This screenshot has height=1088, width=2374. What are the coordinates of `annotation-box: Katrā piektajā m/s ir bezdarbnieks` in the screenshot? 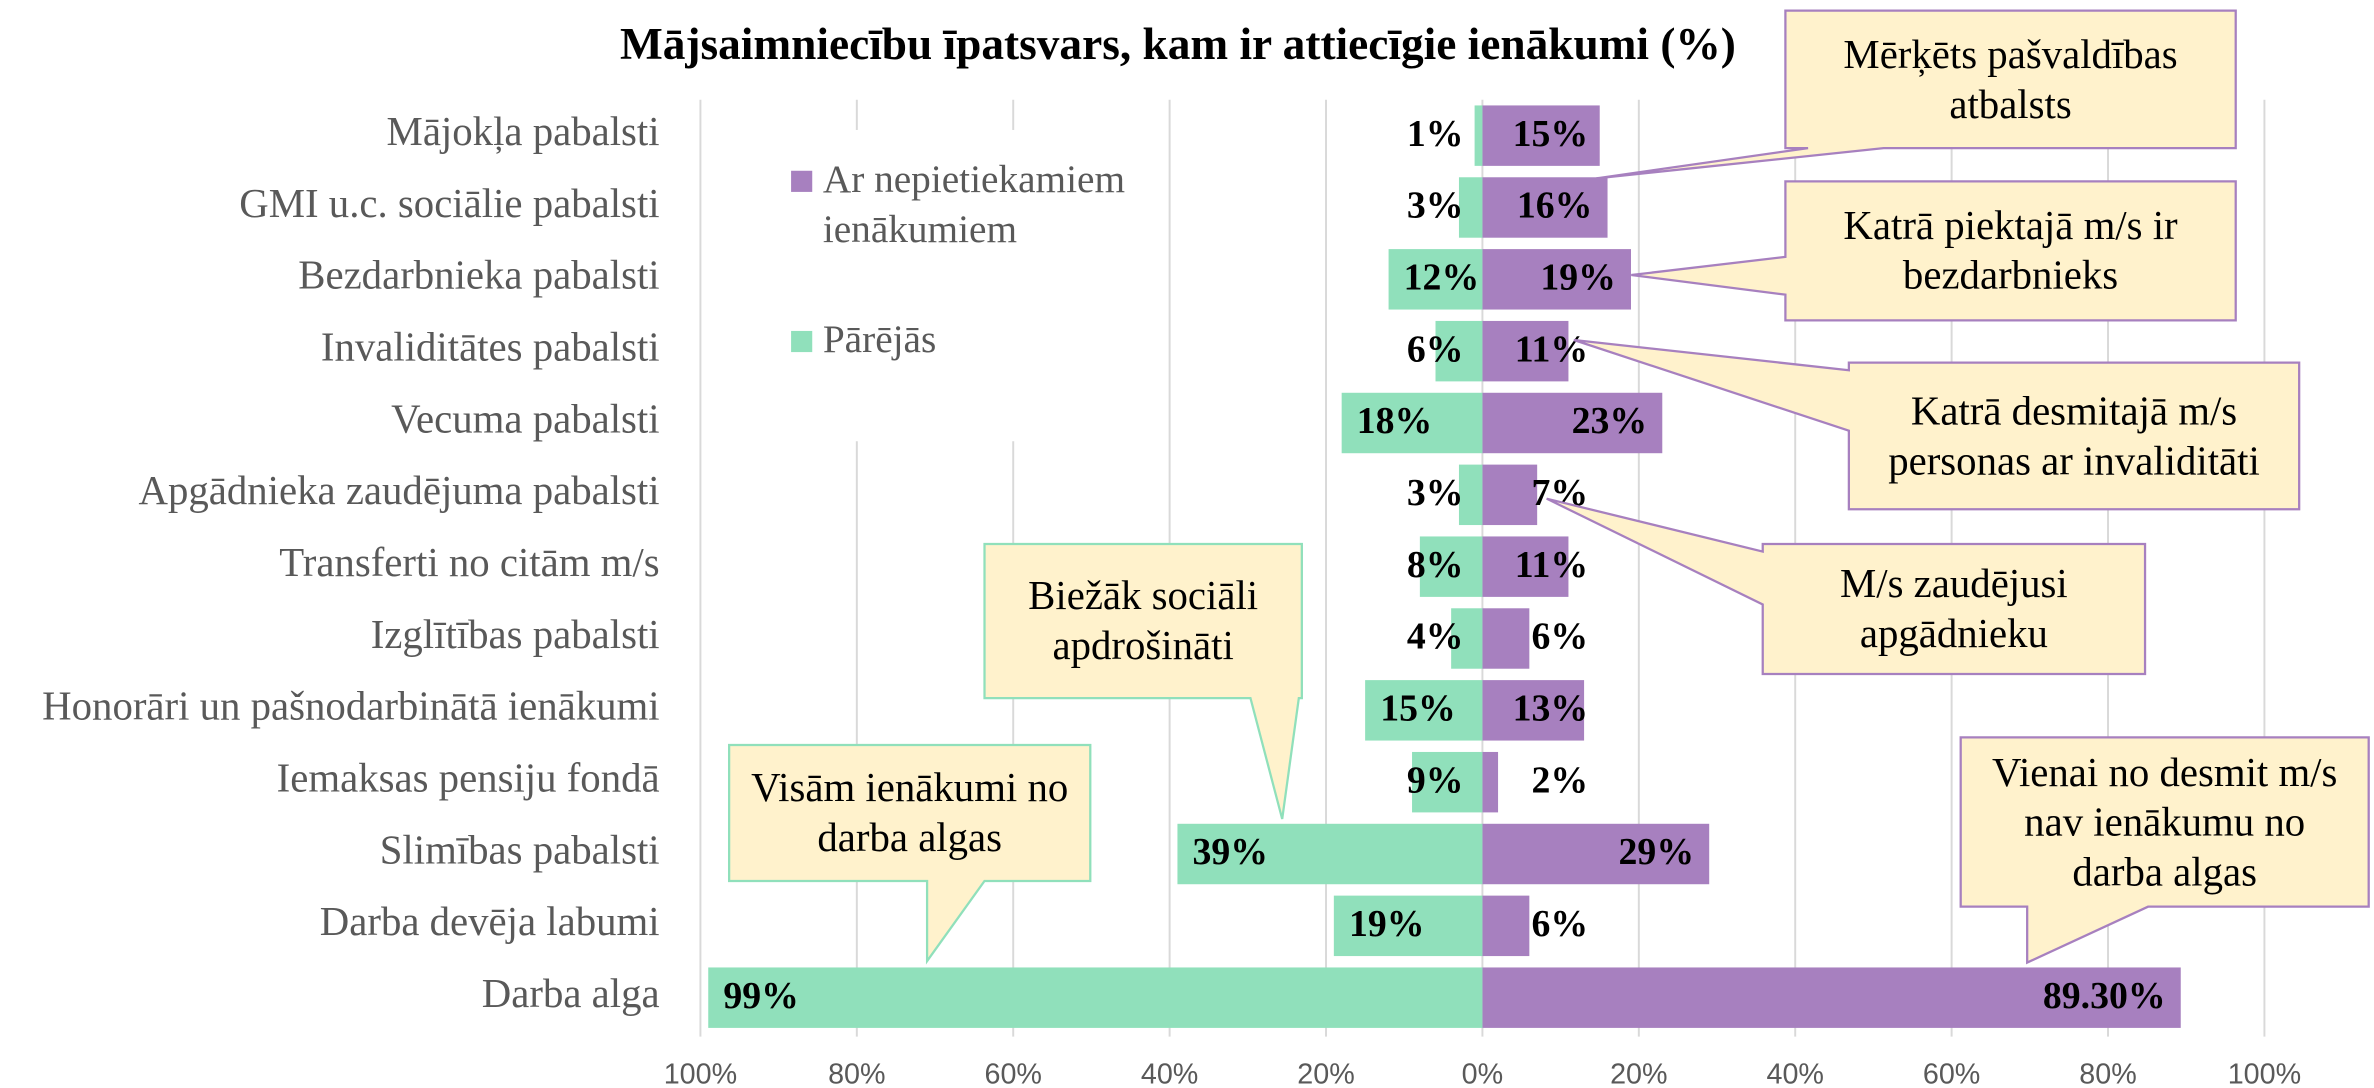 It's located at (2010, 250).